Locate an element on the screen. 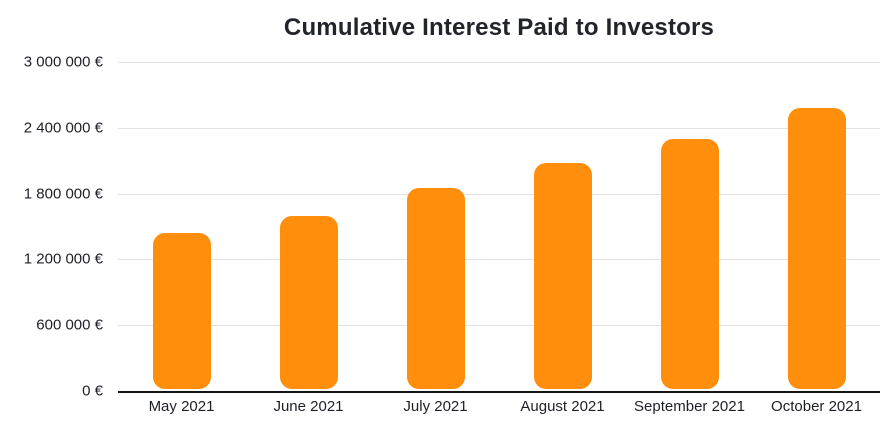 The image size is (894, 433). y-tick-label: 0 € is located at coordinates (92, 391).